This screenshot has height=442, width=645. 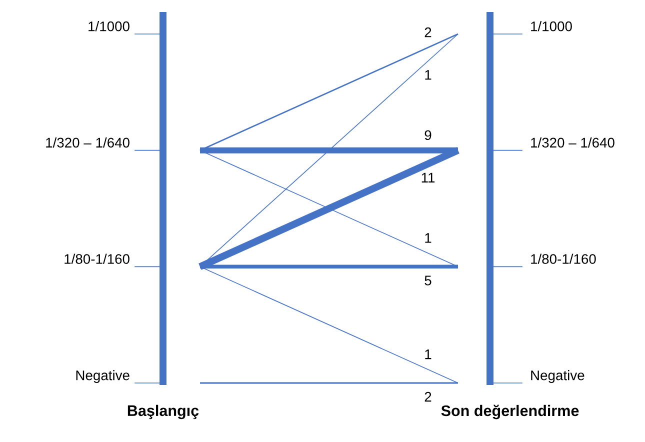 I want to click on text: Başlangıç, so click(x=163, y=412).